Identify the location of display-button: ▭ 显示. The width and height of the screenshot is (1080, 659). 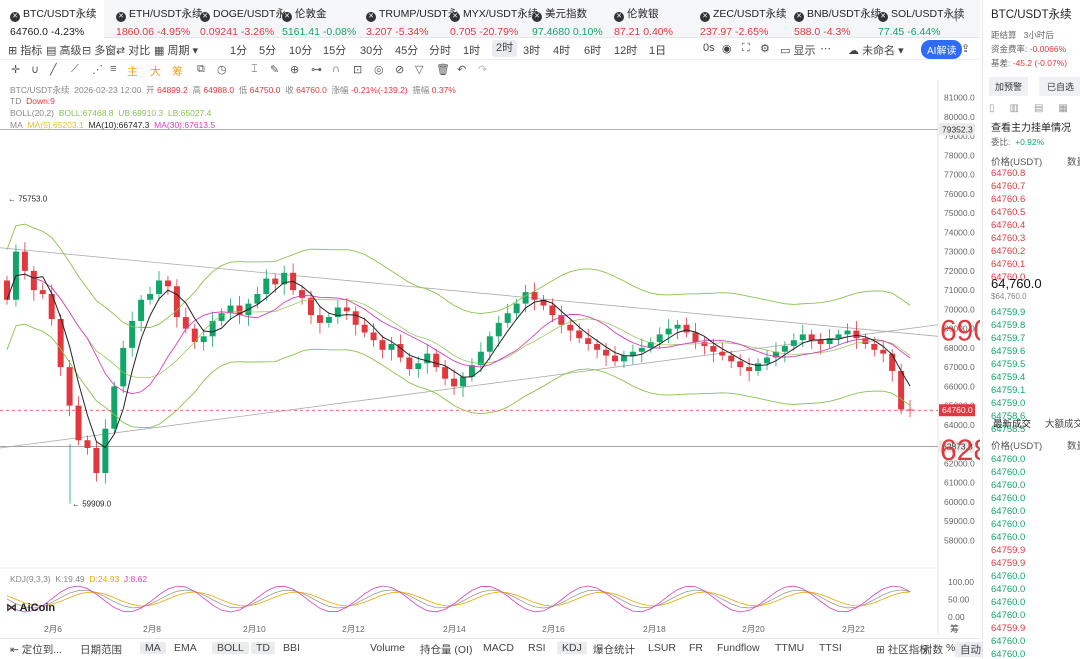
(798, 51).